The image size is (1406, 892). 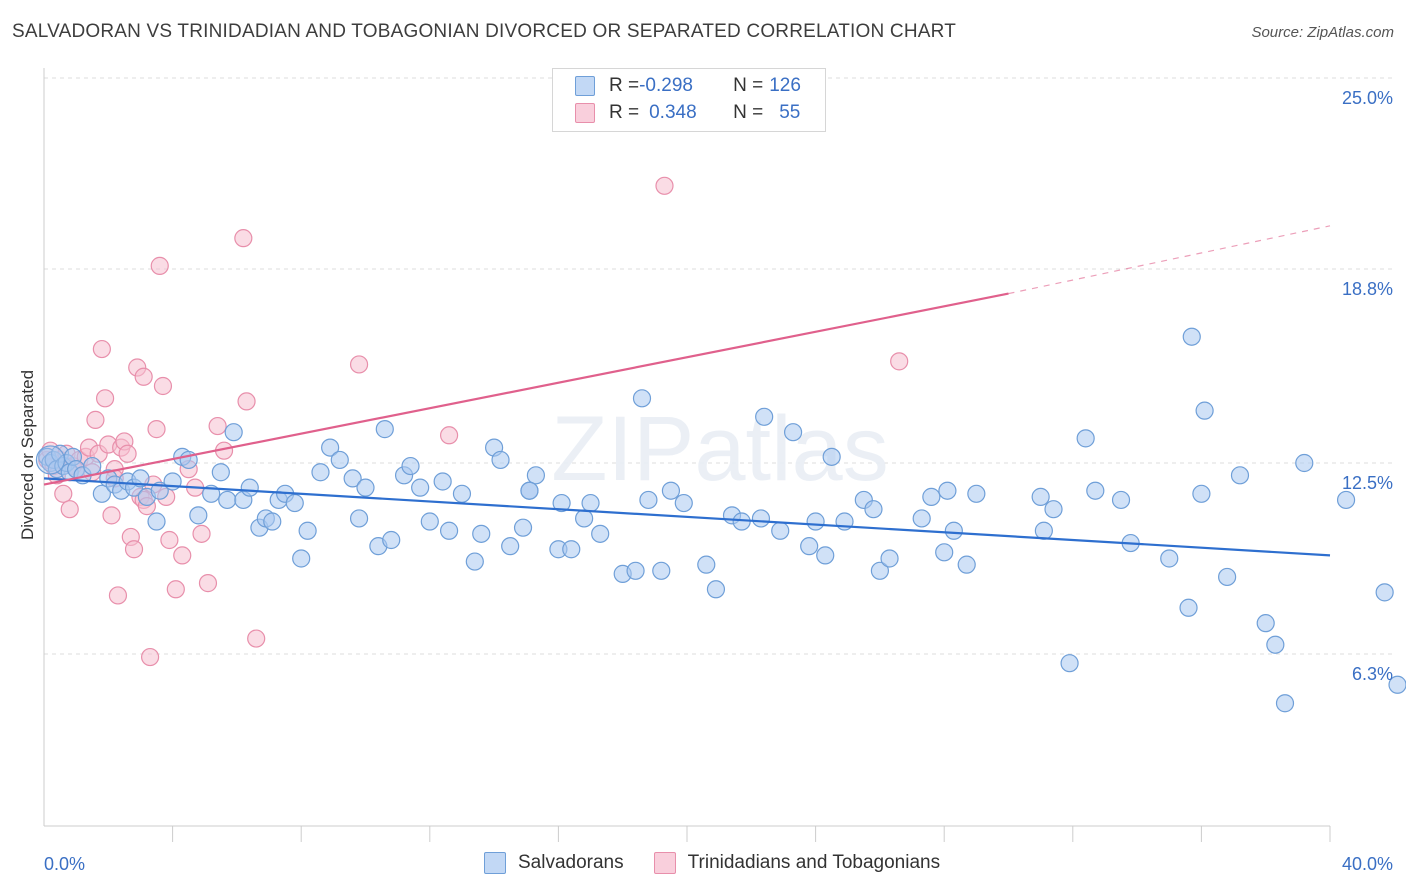 I want to click on legend-row-salvadorans: R = -0.298 N = 126, so click(x=688, y=86).